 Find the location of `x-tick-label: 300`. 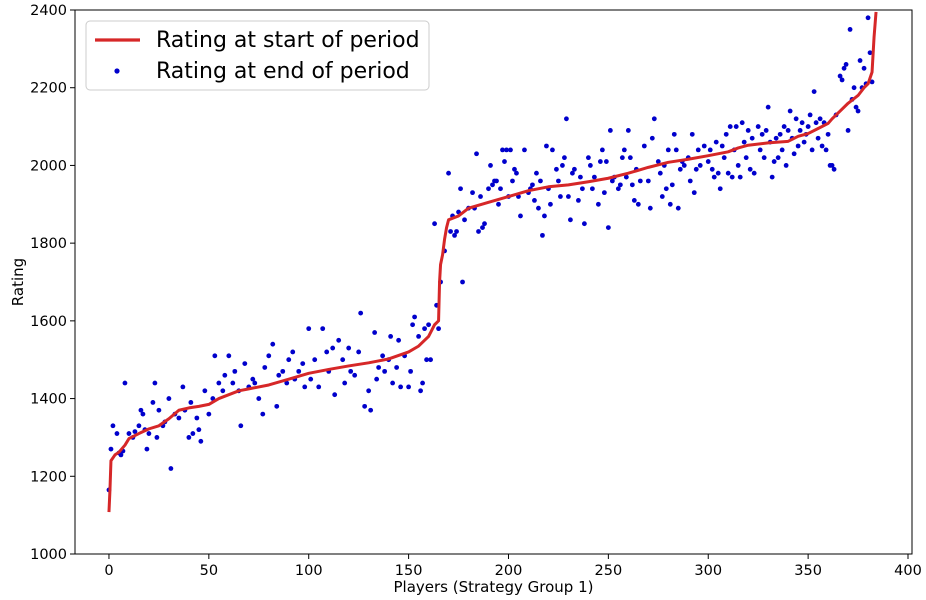

x-tick-label: 300 is located at coordinates (708, 571).